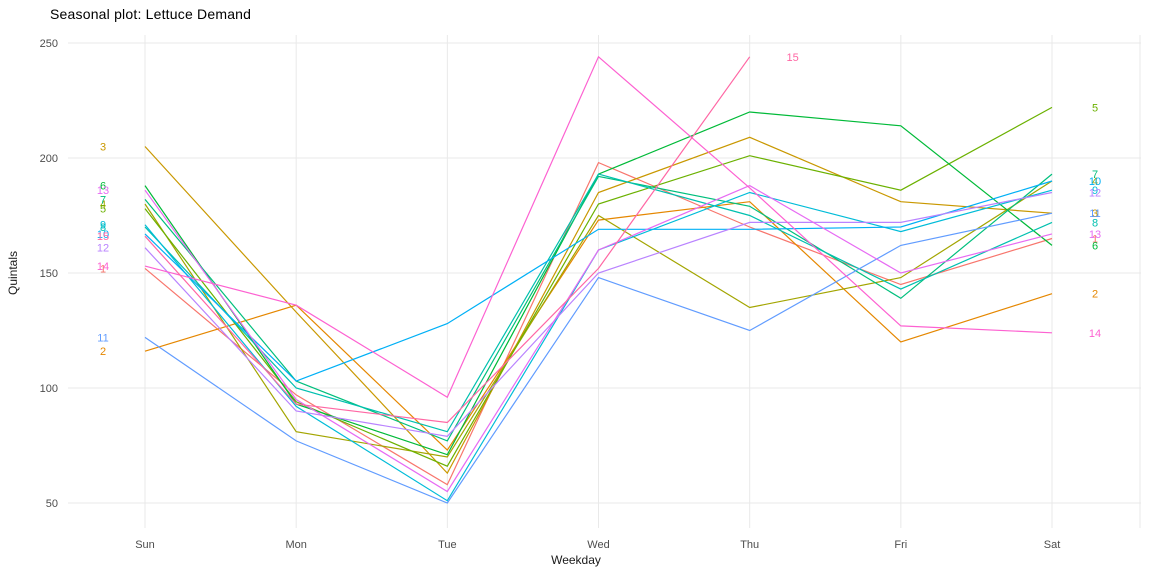 Image resolution: width=1152 pixels, height=576 pixels. I want to click on series-label-left-6: 6, so click(103, 187).